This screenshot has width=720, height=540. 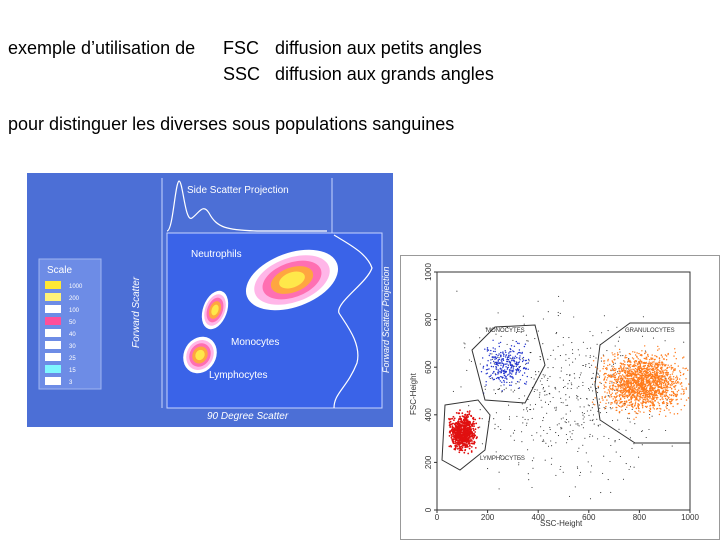 What do you see at coordinates (238, 190) in the screenshot?
I see `top-projection: Side Scatter Projection` at bounding box center [238, 190].